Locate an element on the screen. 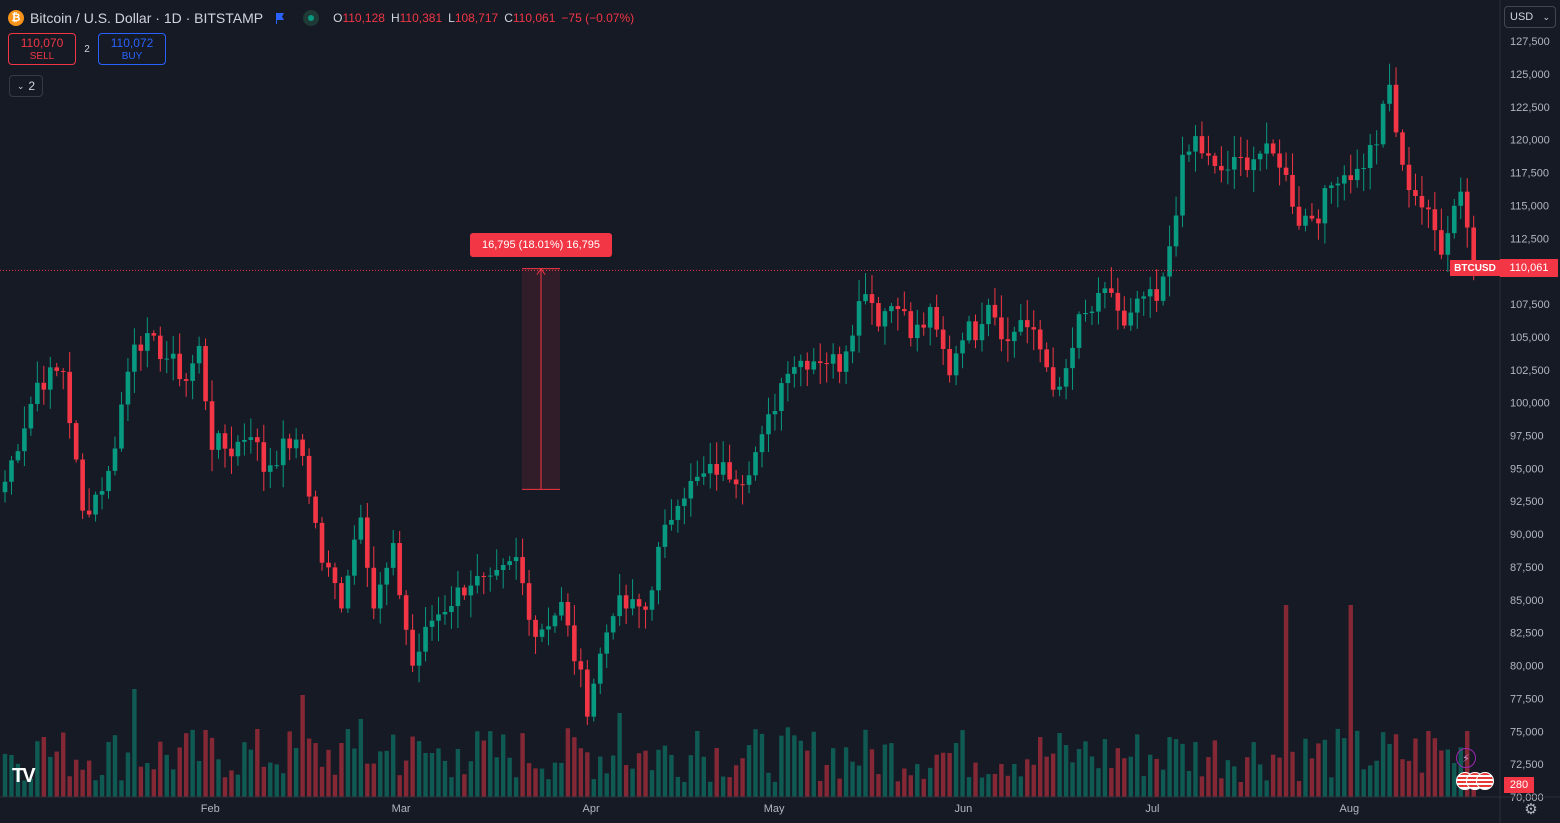 The image size is (1560, 823). price-tick-label: 77,500 is located at coordinates (1527, 699).